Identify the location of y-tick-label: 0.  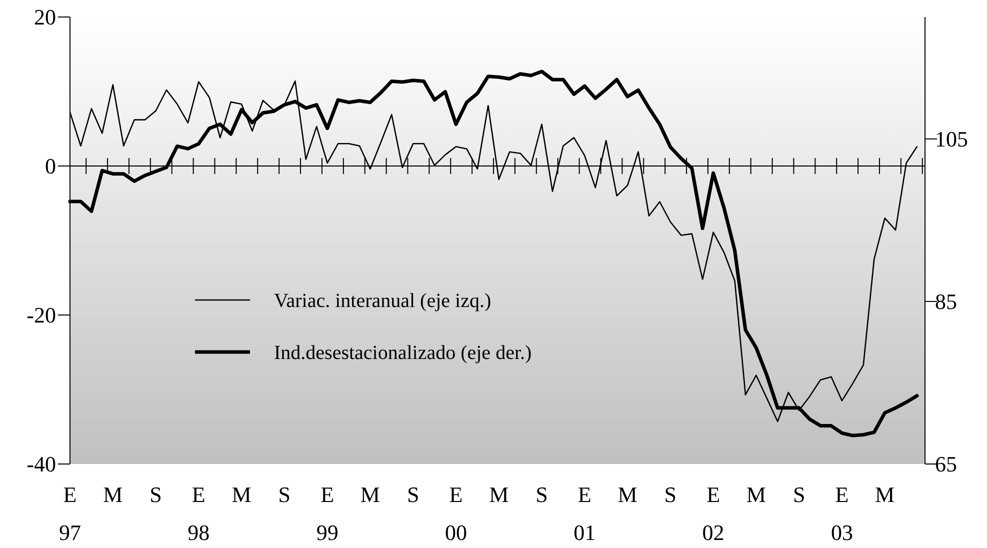
(50, 166).